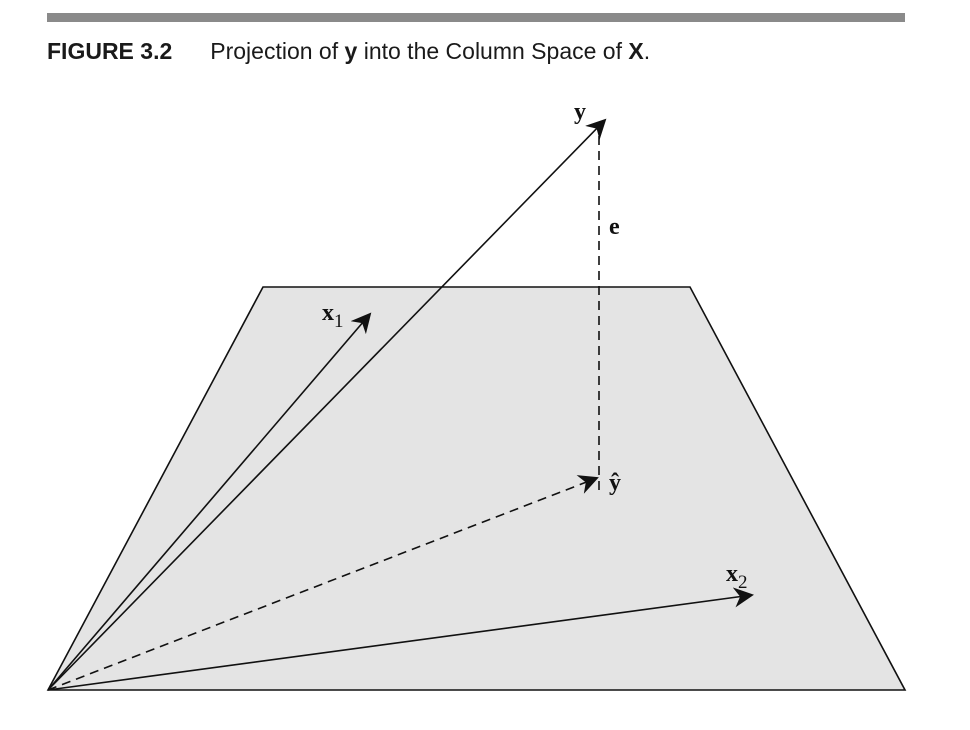  Describe the element at coordinates (339, 321) in the screenshot. I see `x1-label-sub: 1` at that location.